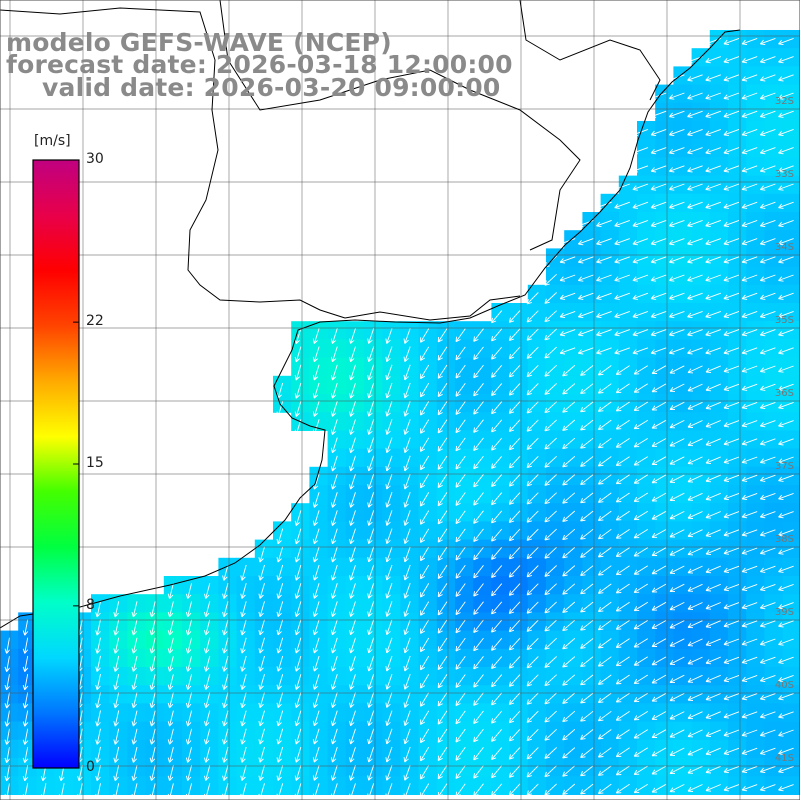 The width and height of the screenshot is (800, 800). What do you see at coordinates (784, 758) in the screenshot?
I see `latitude-label: 41S` at bounding box center [784, 758].